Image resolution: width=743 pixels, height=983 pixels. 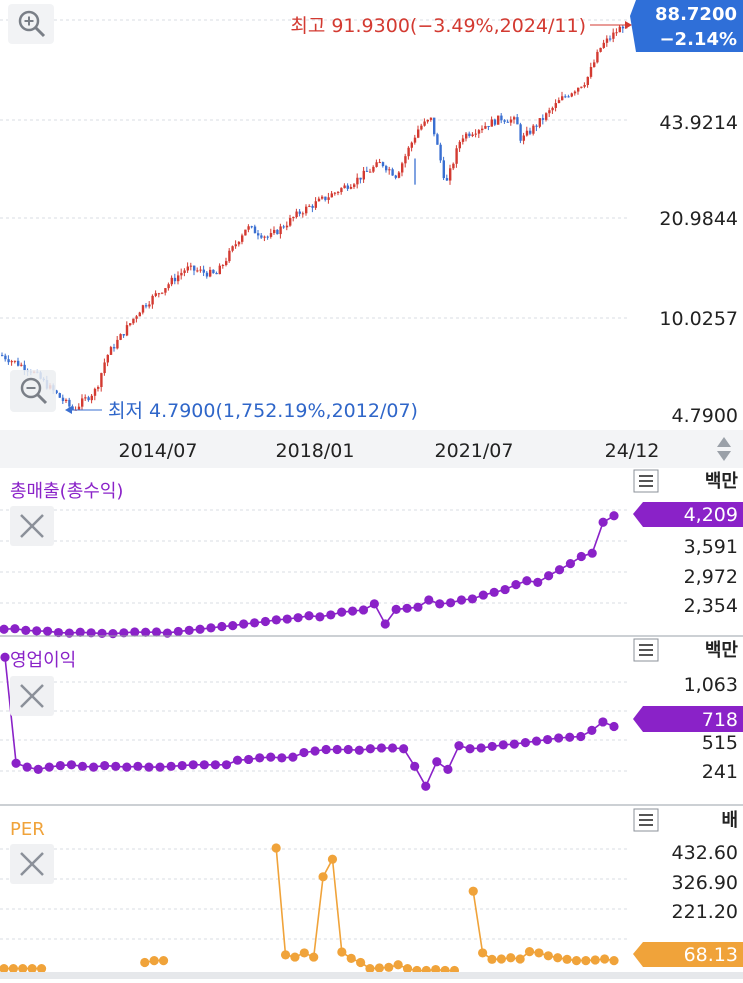 What do you see at coordinates (711, 685) in the screenshot?
I see `op-y-tick: 1,063` at bounding box center [711, 685].